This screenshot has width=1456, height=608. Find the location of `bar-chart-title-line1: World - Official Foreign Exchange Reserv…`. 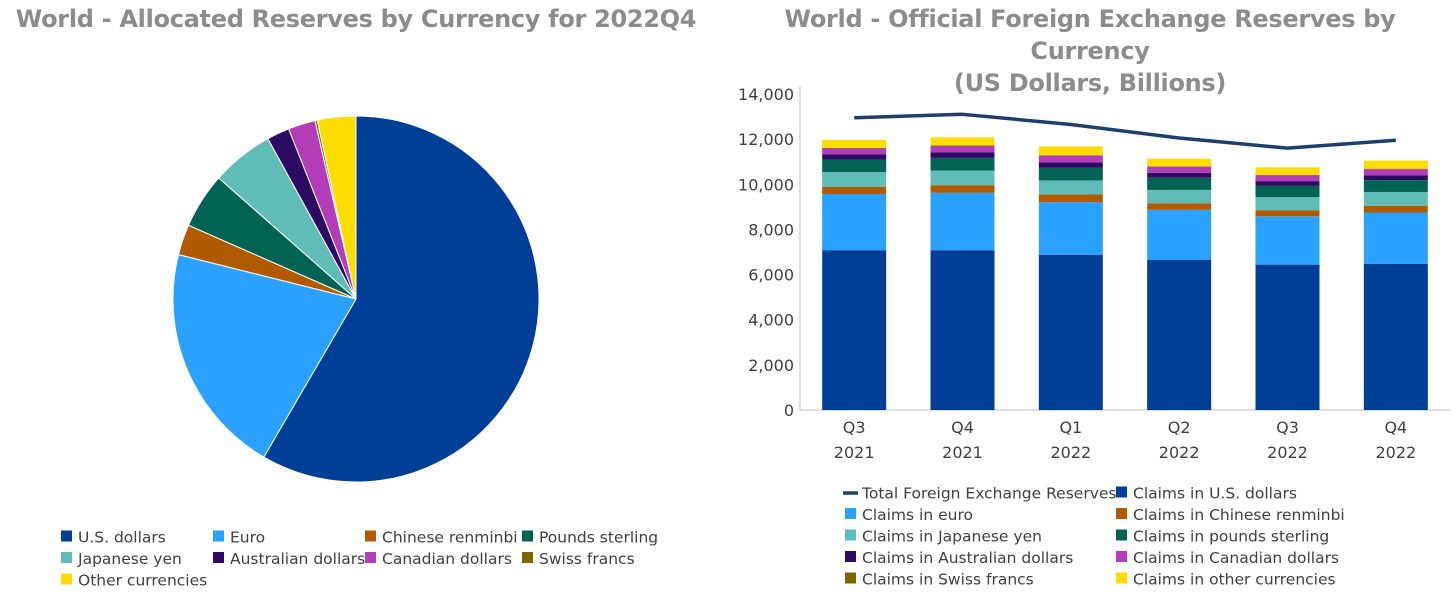

bar-chart-title-line1: World - Official Foreign Exchange Reserv… is located at coordinates (1090, 35).